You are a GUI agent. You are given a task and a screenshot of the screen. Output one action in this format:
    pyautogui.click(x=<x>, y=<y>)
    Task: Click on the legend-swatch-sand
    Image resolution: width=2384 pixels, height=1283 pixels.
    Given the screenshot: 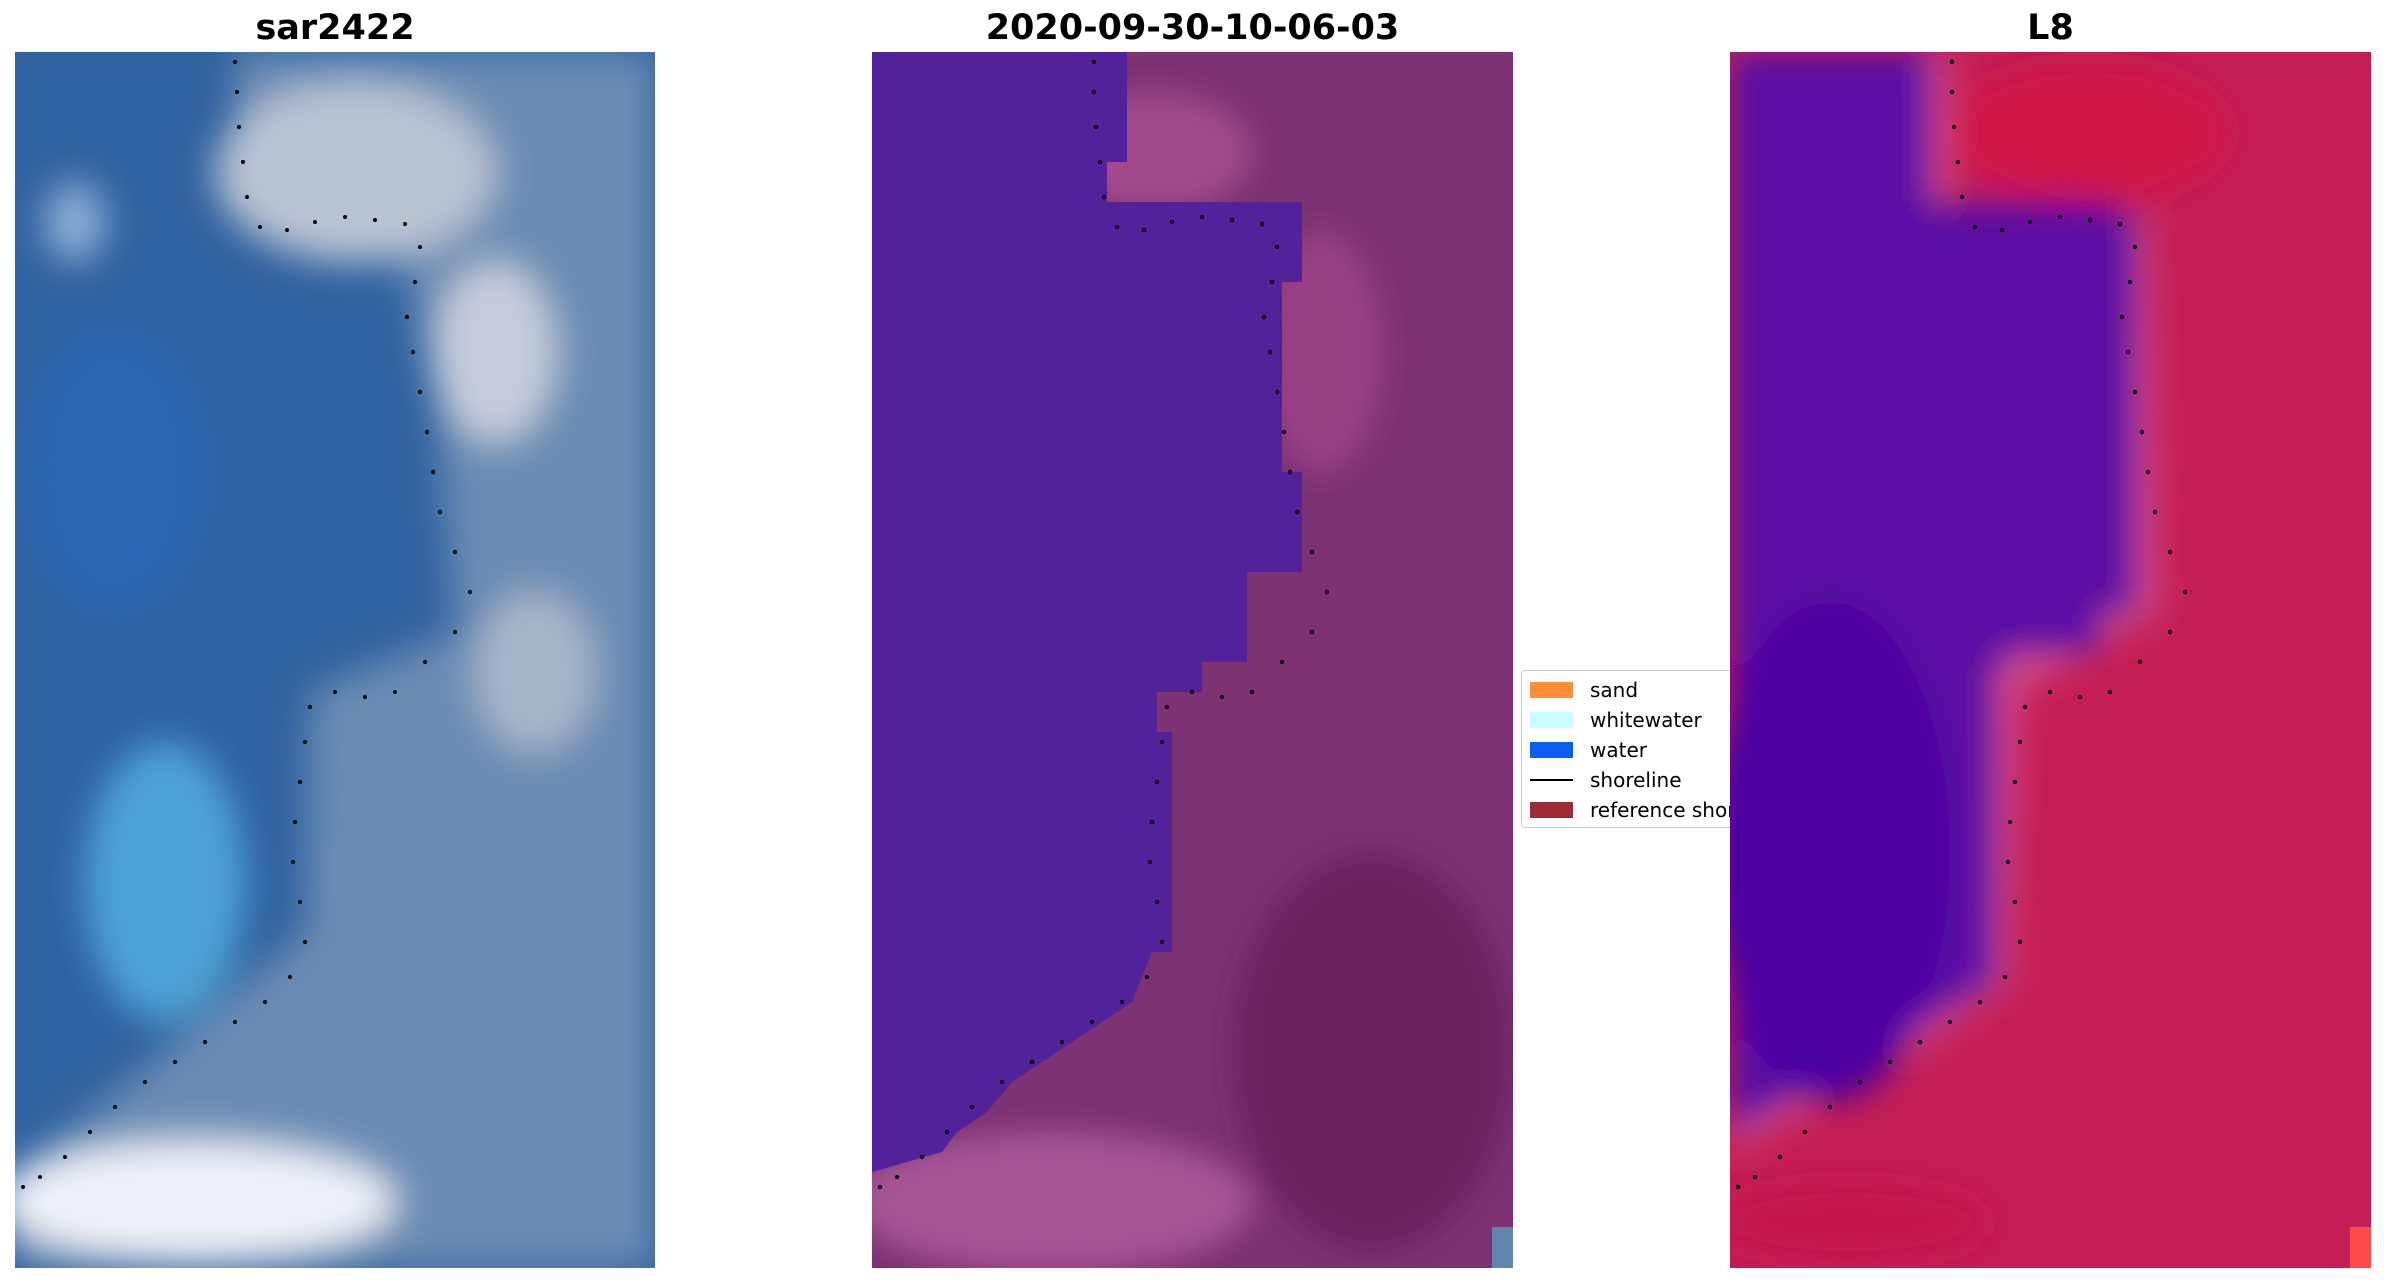 What is the action you would take?
    pyautogui.click(x=1551, y=690)
    